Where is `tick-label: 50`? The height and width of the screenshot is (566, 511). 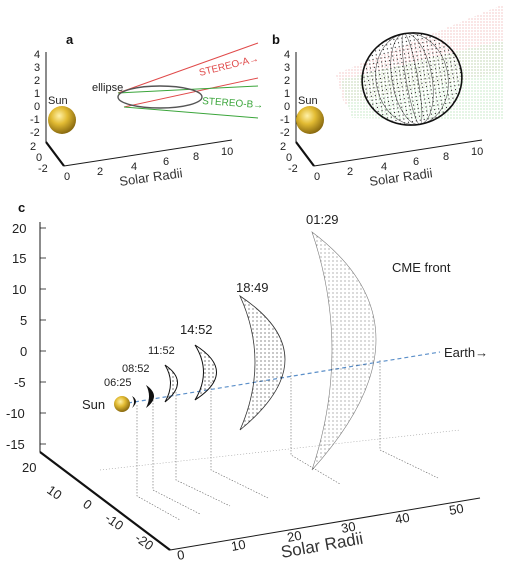
tick-label: 50 is located at coordinates (456, 509).